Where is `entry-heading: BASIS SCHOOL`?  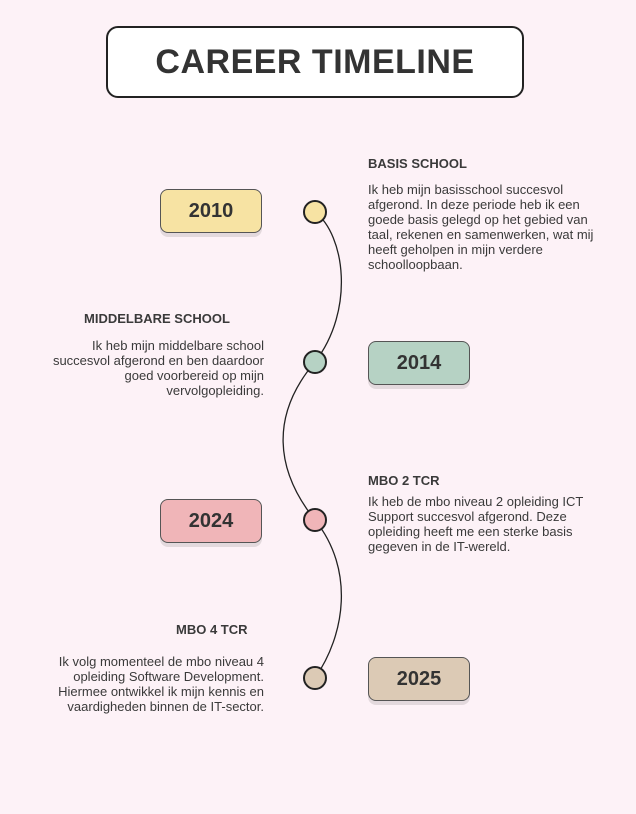 entry-heading: BASIS SCHOOL is located at coordinates (417, 163).